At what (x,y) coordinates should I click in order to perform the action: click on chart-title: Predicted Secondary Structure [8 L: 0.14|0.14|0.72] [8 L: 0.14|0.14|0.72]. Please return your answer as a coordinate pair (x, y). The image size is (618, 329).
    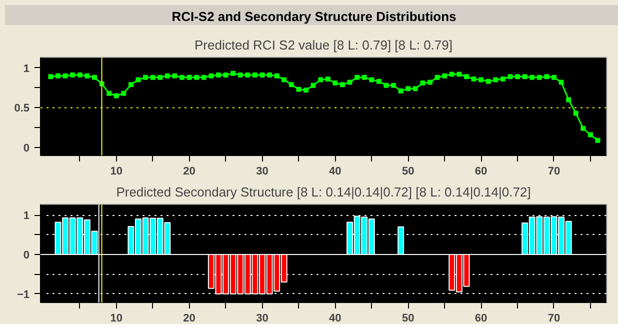
    Looking at the image, I should click on (323, 192).